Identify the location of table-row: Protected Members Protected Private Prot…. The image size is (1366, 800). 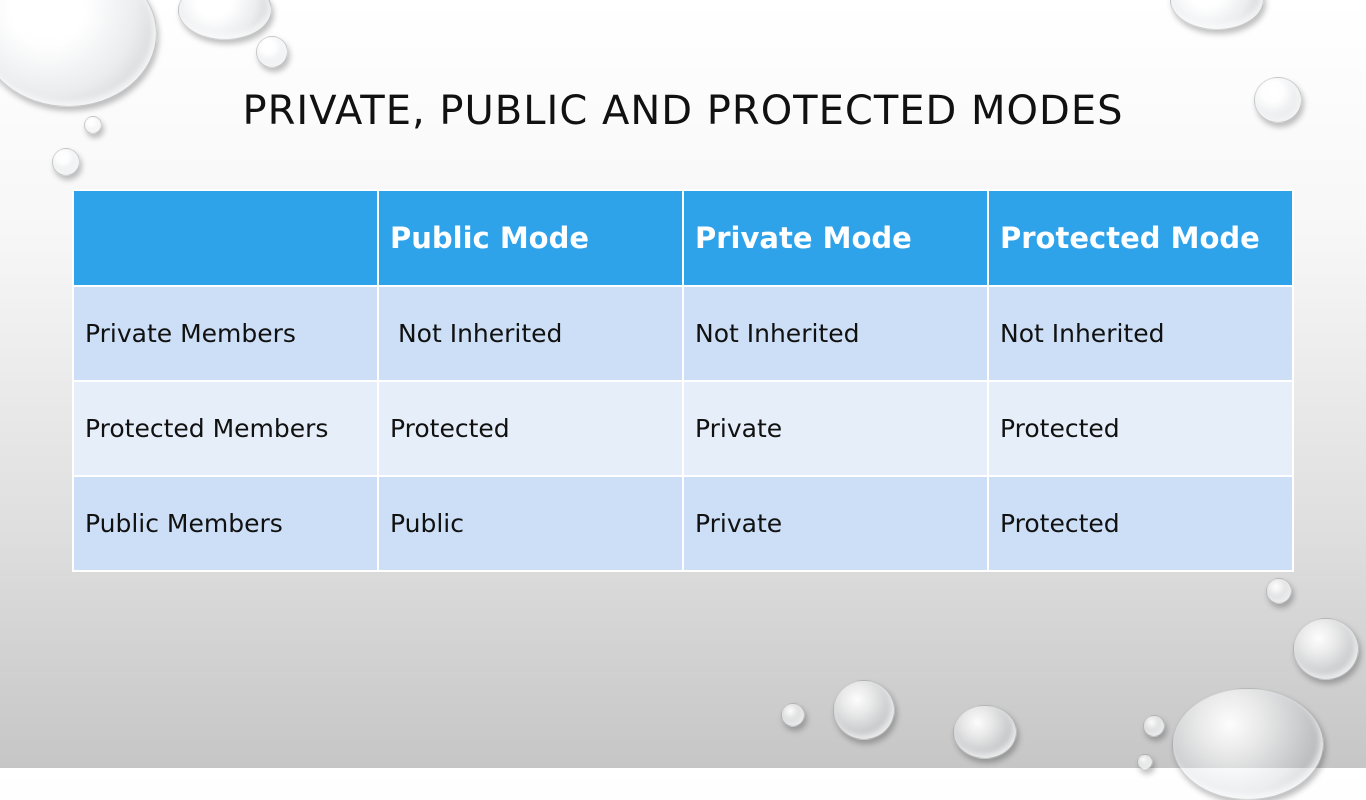
(683, 428).